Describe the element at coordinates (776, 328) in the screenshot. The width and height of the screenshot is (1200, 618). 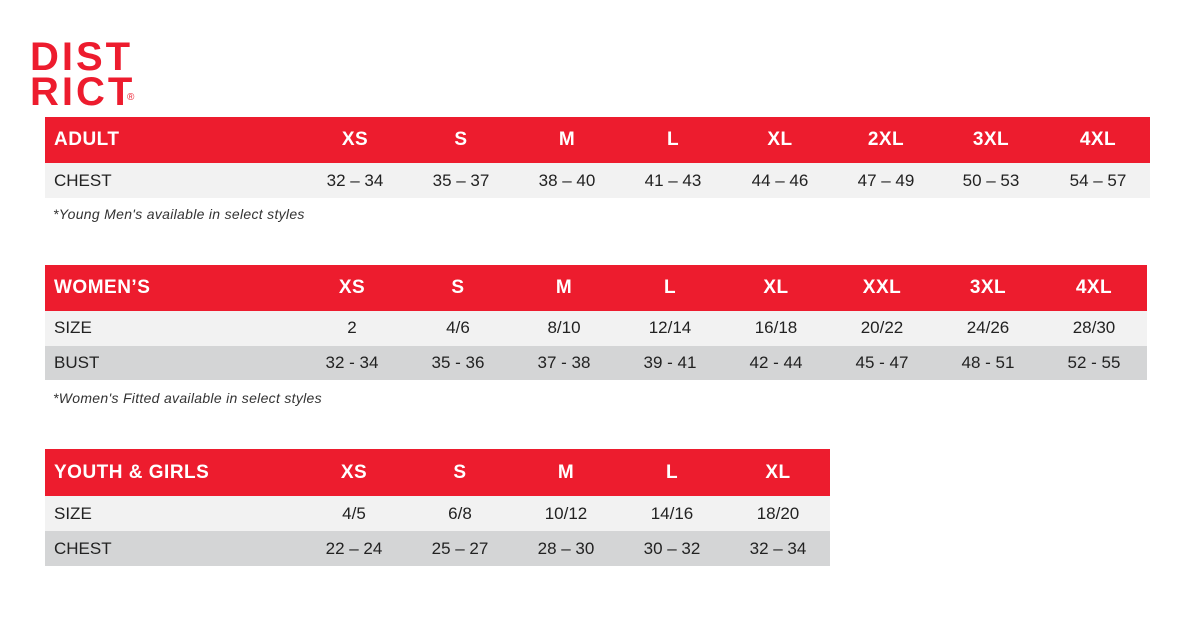
I see `cell-value: 16/18` at that location.